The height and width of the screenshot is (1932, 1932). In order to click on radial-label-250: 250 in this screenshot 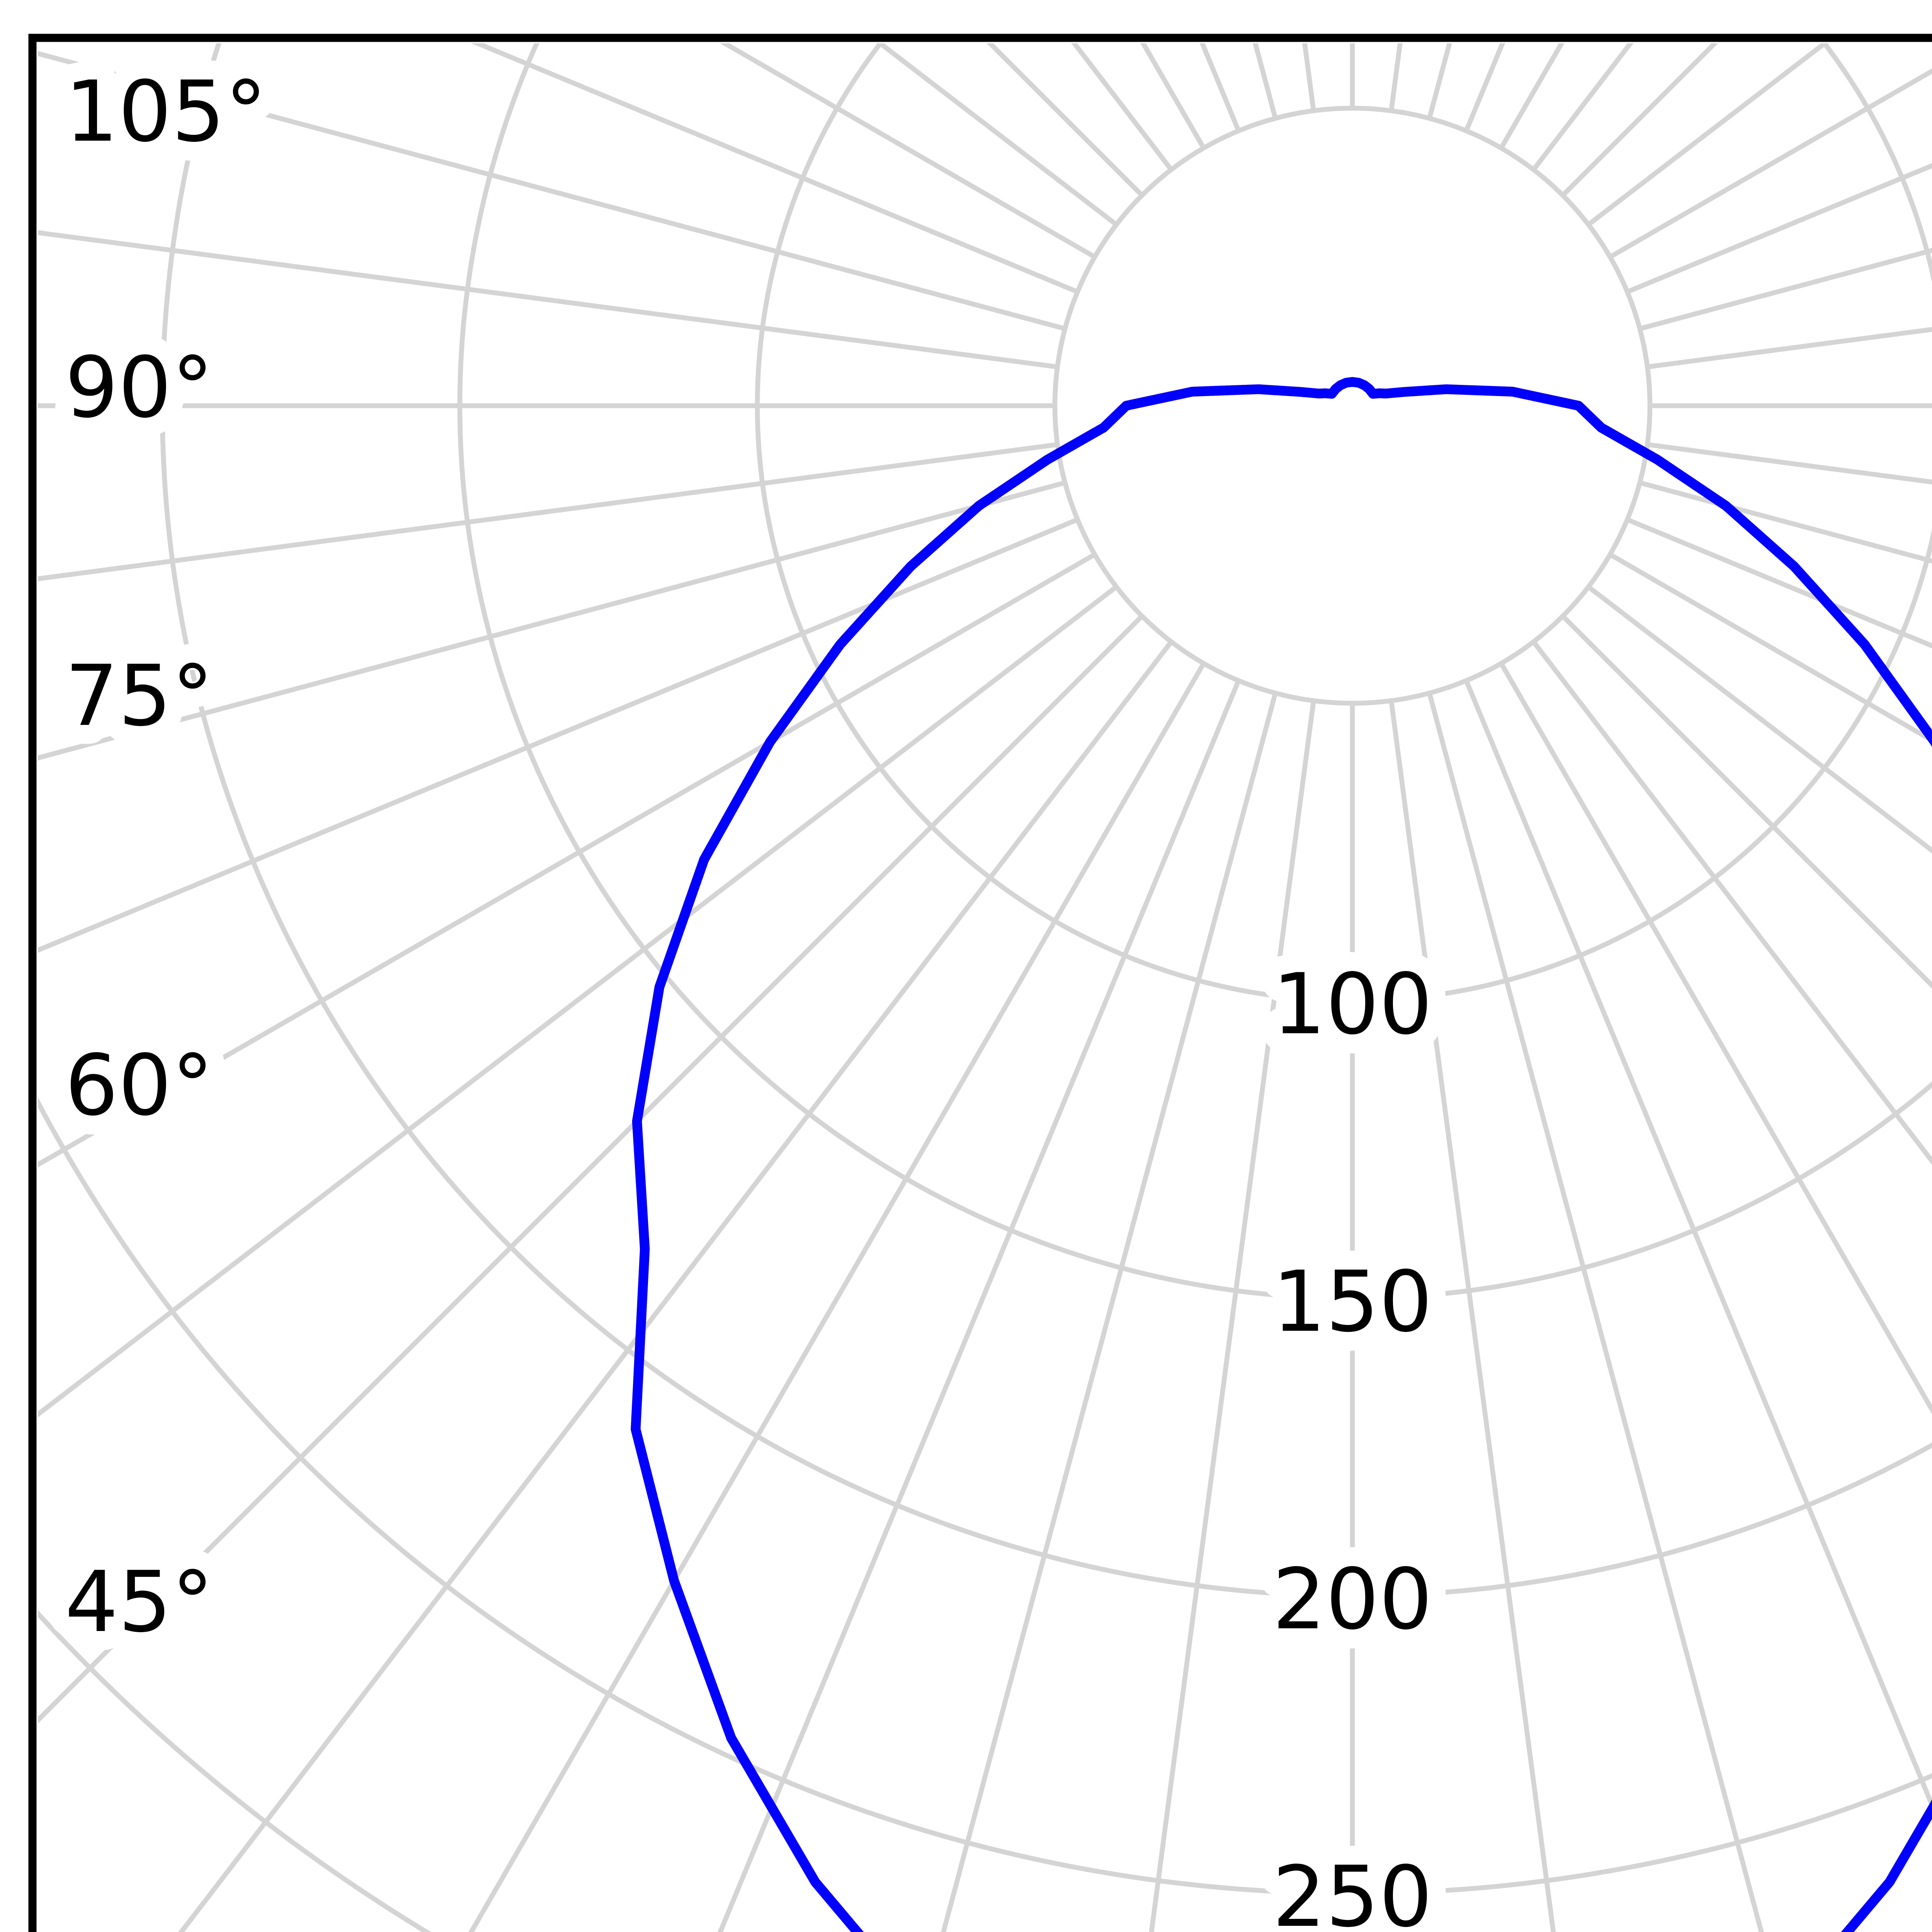, I will do `click(1352, 1891)`.